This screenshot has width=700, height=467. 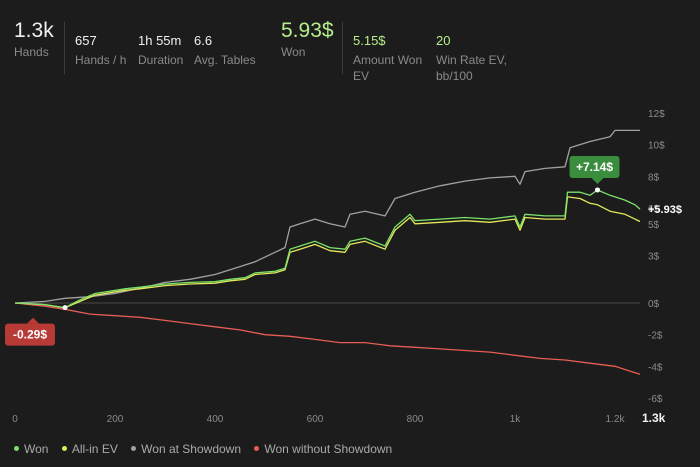 I want to click on legend-label: Won without Showdown, so click(x=328, y=449).